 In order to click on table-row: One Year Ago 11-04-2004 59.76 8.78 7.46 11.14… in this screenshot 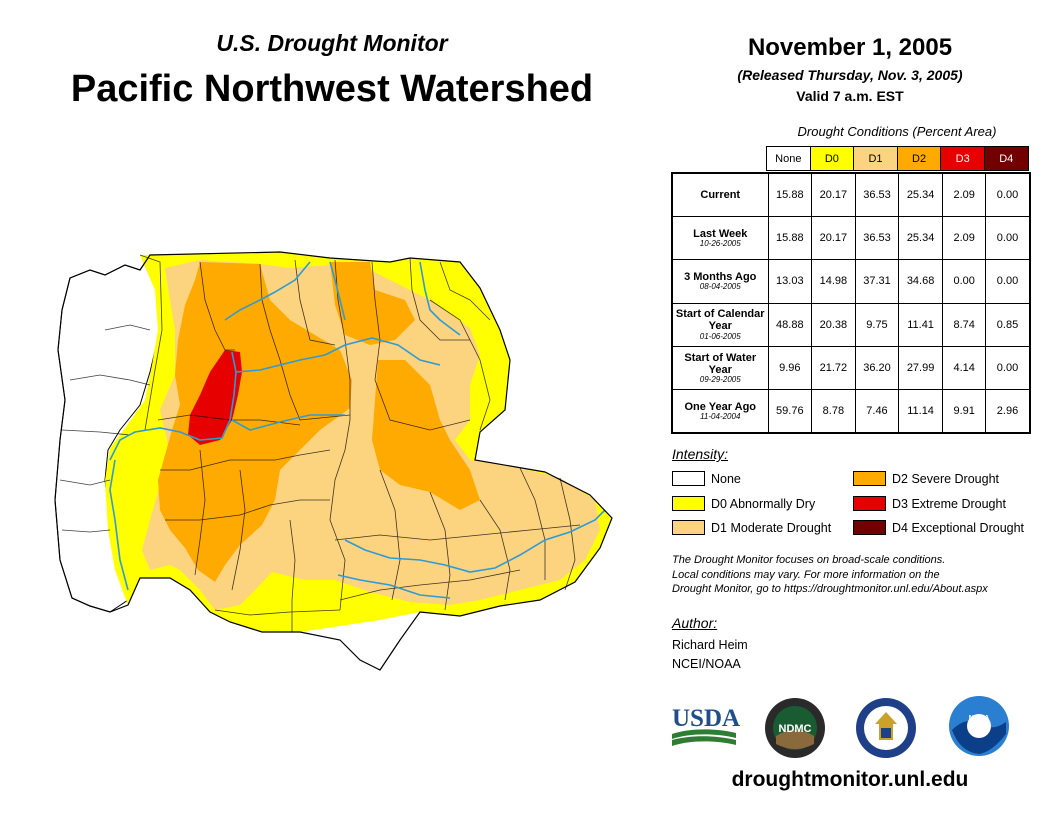, I will do `click(851, 411)`.